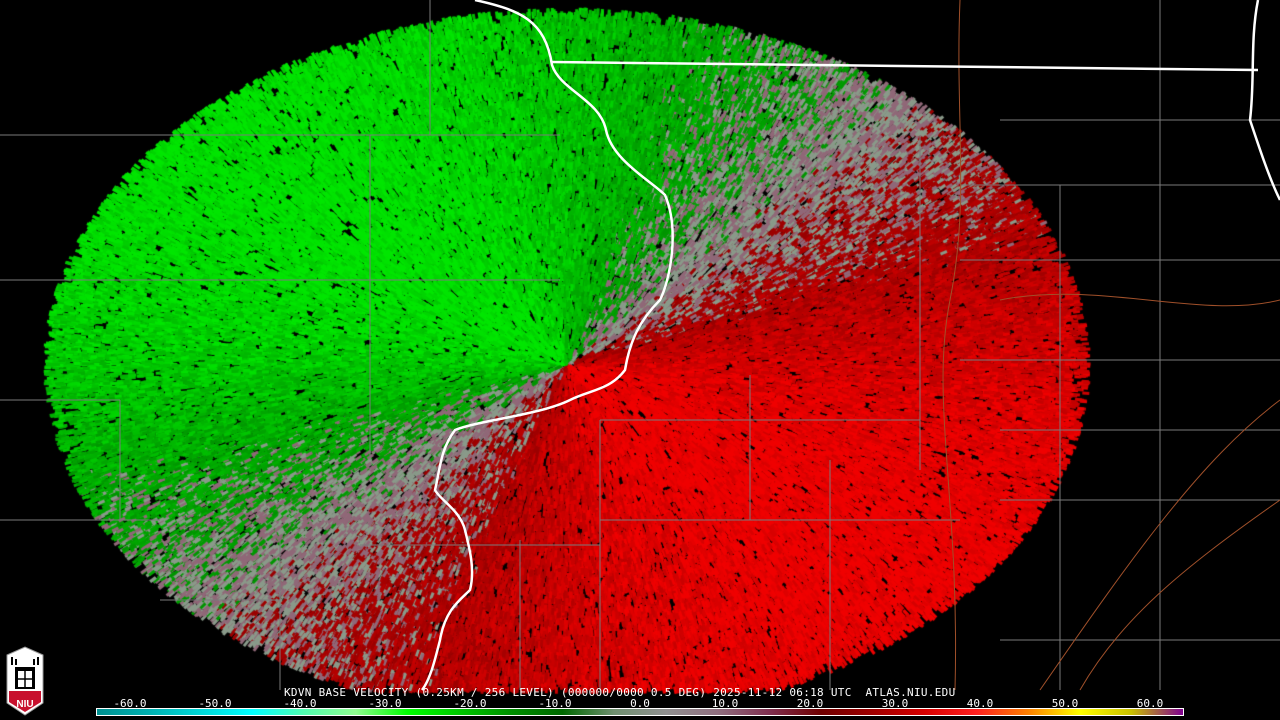 This screenshot has height=720, width=1280. Describe the element at coordinates (25, 681) in the screenshot. I see `niu-logo: NIU` at that location.